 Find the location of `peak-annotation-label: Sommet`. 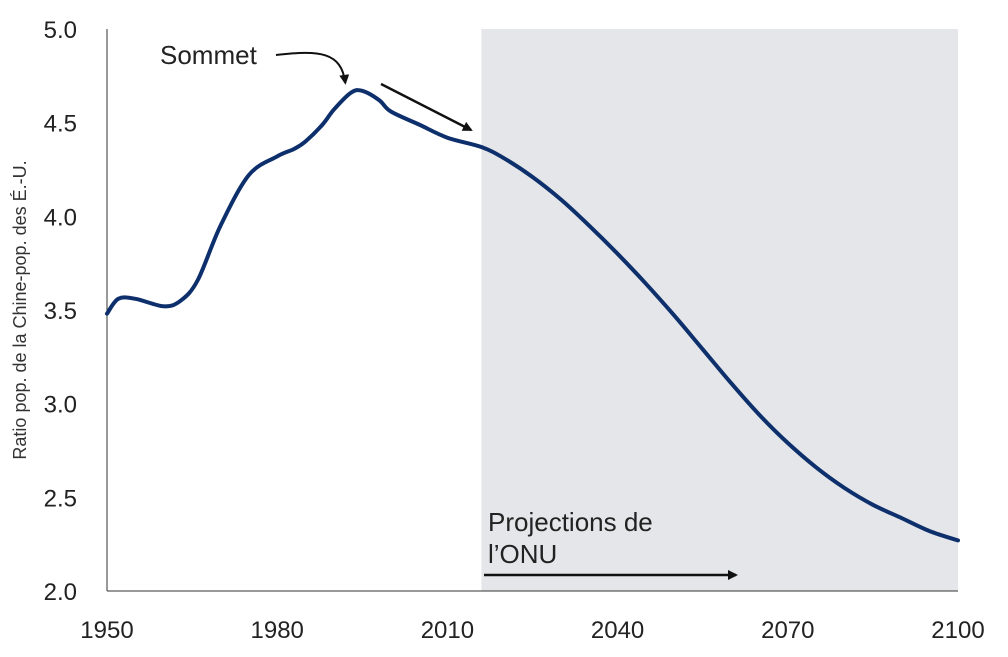

peak-annotation-label: Sommet is located at coordinates (209, 55).